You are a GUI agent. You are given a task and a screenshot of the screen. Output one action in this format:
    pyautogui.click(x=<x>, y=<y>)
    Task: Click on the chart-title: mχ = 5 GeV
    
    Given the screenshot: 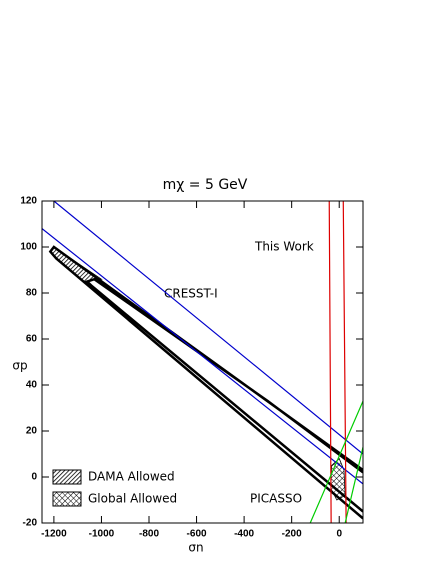 What is the action you would take?
    pyautogui.click(x=205, y=185)
    